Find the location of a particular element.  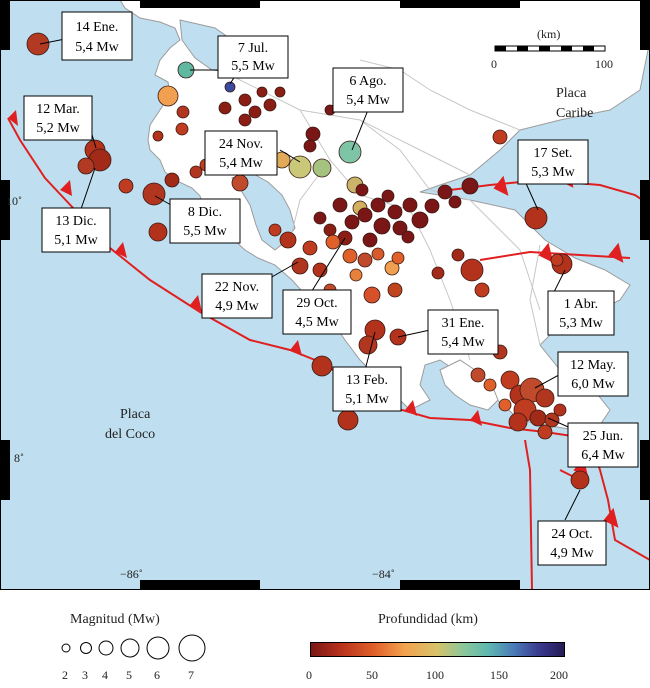

depth-tick-50: 50 is located at coordinates (372, 675).